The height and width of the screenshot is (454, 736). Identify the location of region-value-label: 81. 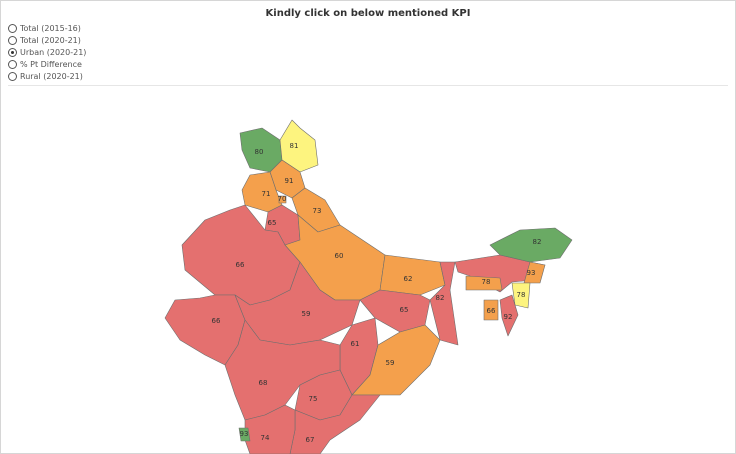
(294, 146).